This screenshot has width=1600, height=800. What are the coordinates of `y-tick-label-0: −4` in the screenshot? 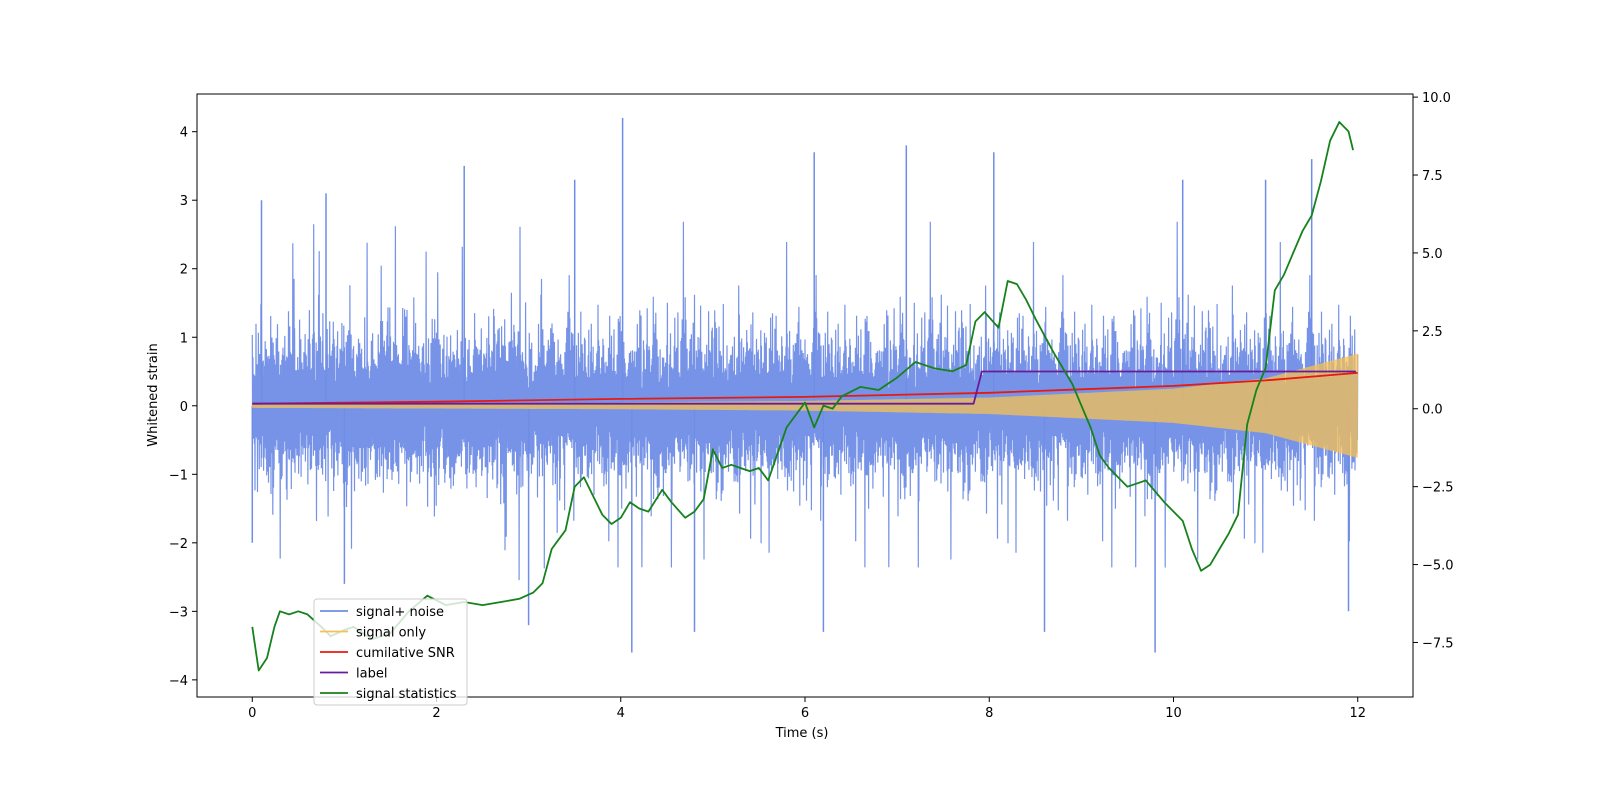 It's located at (178, 681).